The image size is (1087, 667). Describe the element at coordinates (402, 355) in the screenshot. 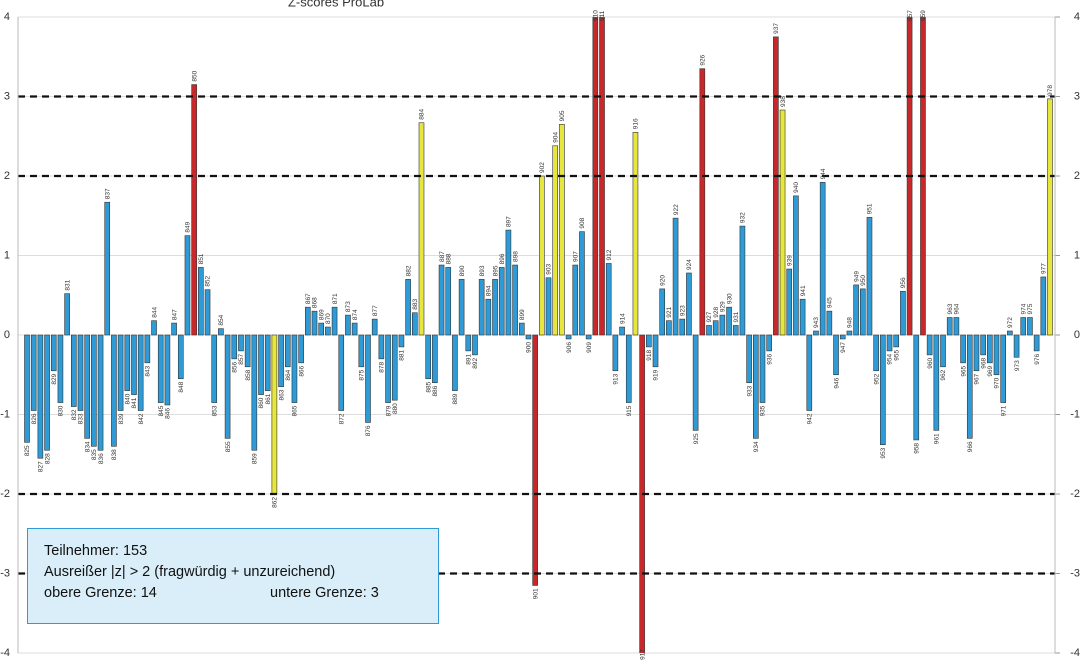

I see `x-tick-label: 881` at that location.